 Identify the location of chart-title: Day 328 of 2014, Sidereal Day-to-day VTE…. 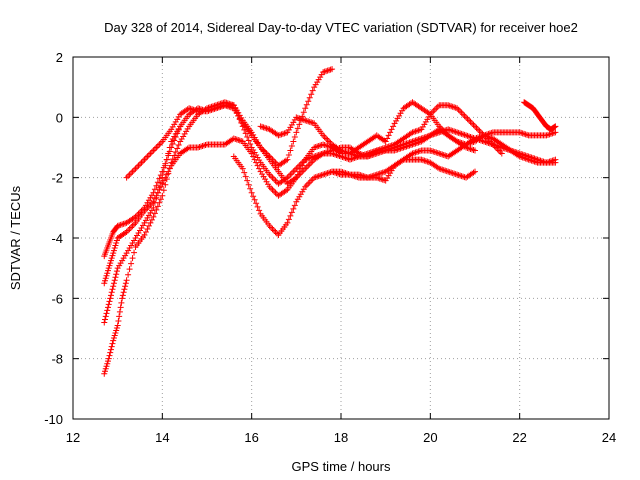
(341, 27).